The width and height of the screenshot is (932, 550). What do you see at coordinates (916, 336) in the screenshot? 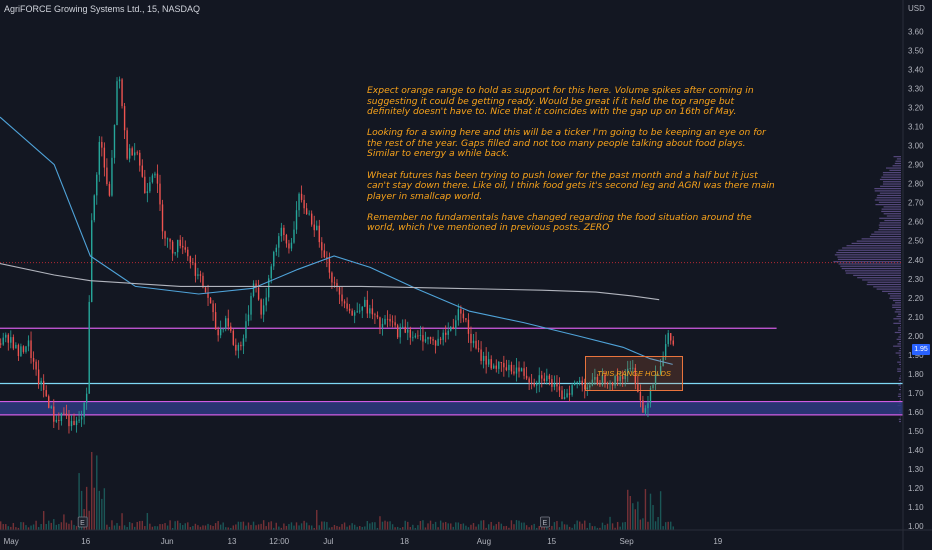
I see `y-tick-label: 2.00` at bounding box center [916, 336].